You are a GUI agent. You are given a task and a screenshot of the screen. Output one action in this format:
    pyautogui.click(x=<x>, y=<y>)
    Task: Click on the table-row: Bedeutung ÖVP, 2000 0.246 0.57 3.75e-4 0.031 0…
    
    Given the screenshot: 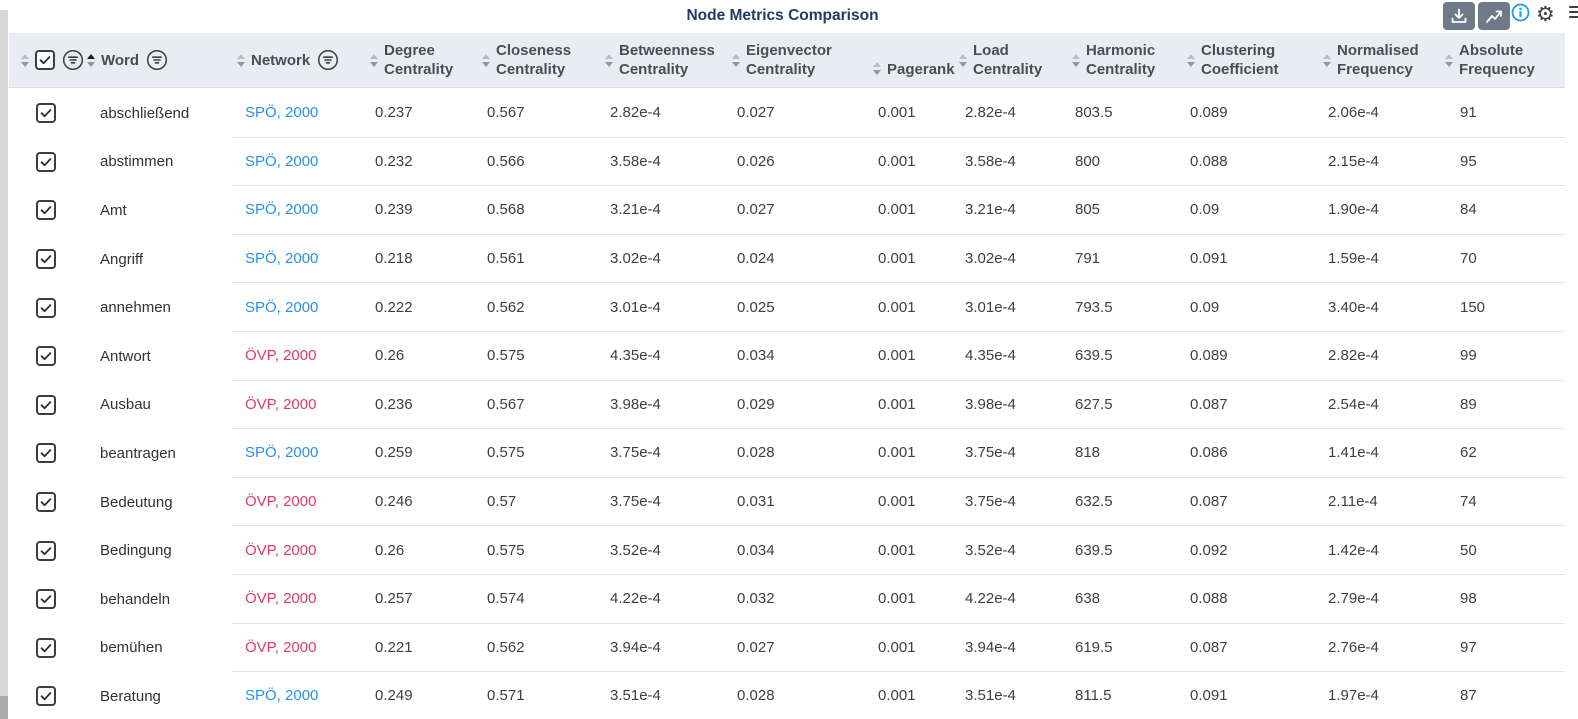 What is the action you would take?
    pyautogui.click(x=789, y=502)
    